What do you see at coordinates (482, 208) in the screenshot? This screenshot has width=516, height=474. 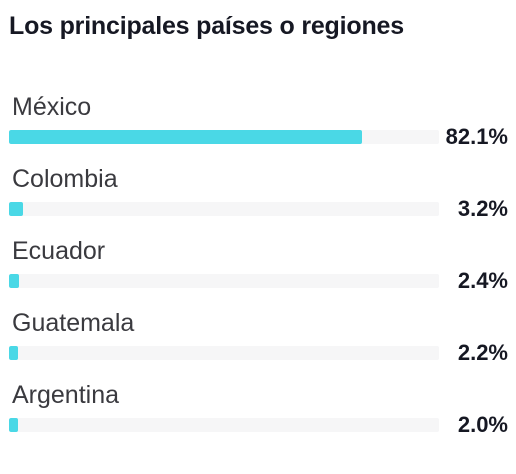 I see `region-percent: 3.2%` at bounding box center [482, 208].